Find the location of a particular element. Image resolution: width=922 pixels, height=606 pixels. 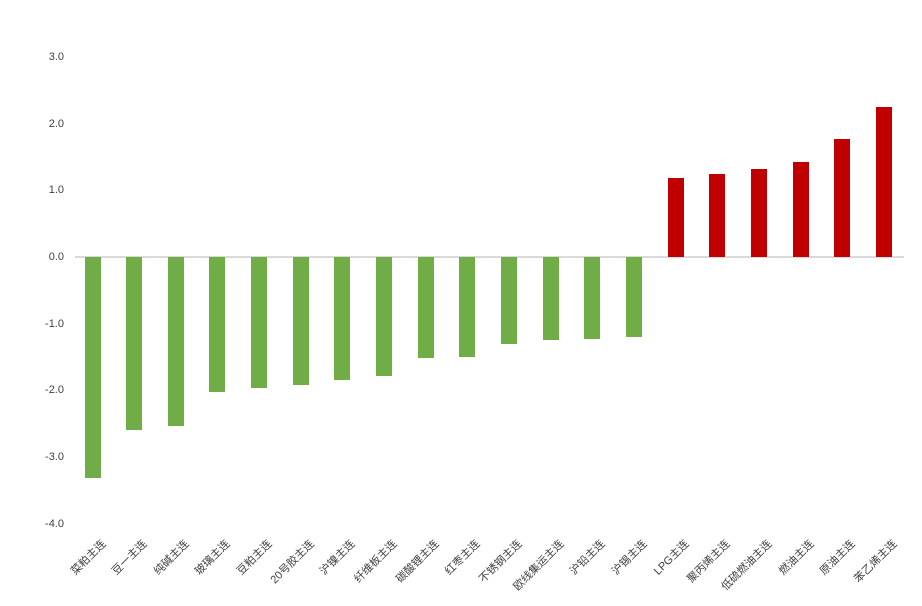

y-axis-tick-label: -4.0 is located at coordinates (54, 523).